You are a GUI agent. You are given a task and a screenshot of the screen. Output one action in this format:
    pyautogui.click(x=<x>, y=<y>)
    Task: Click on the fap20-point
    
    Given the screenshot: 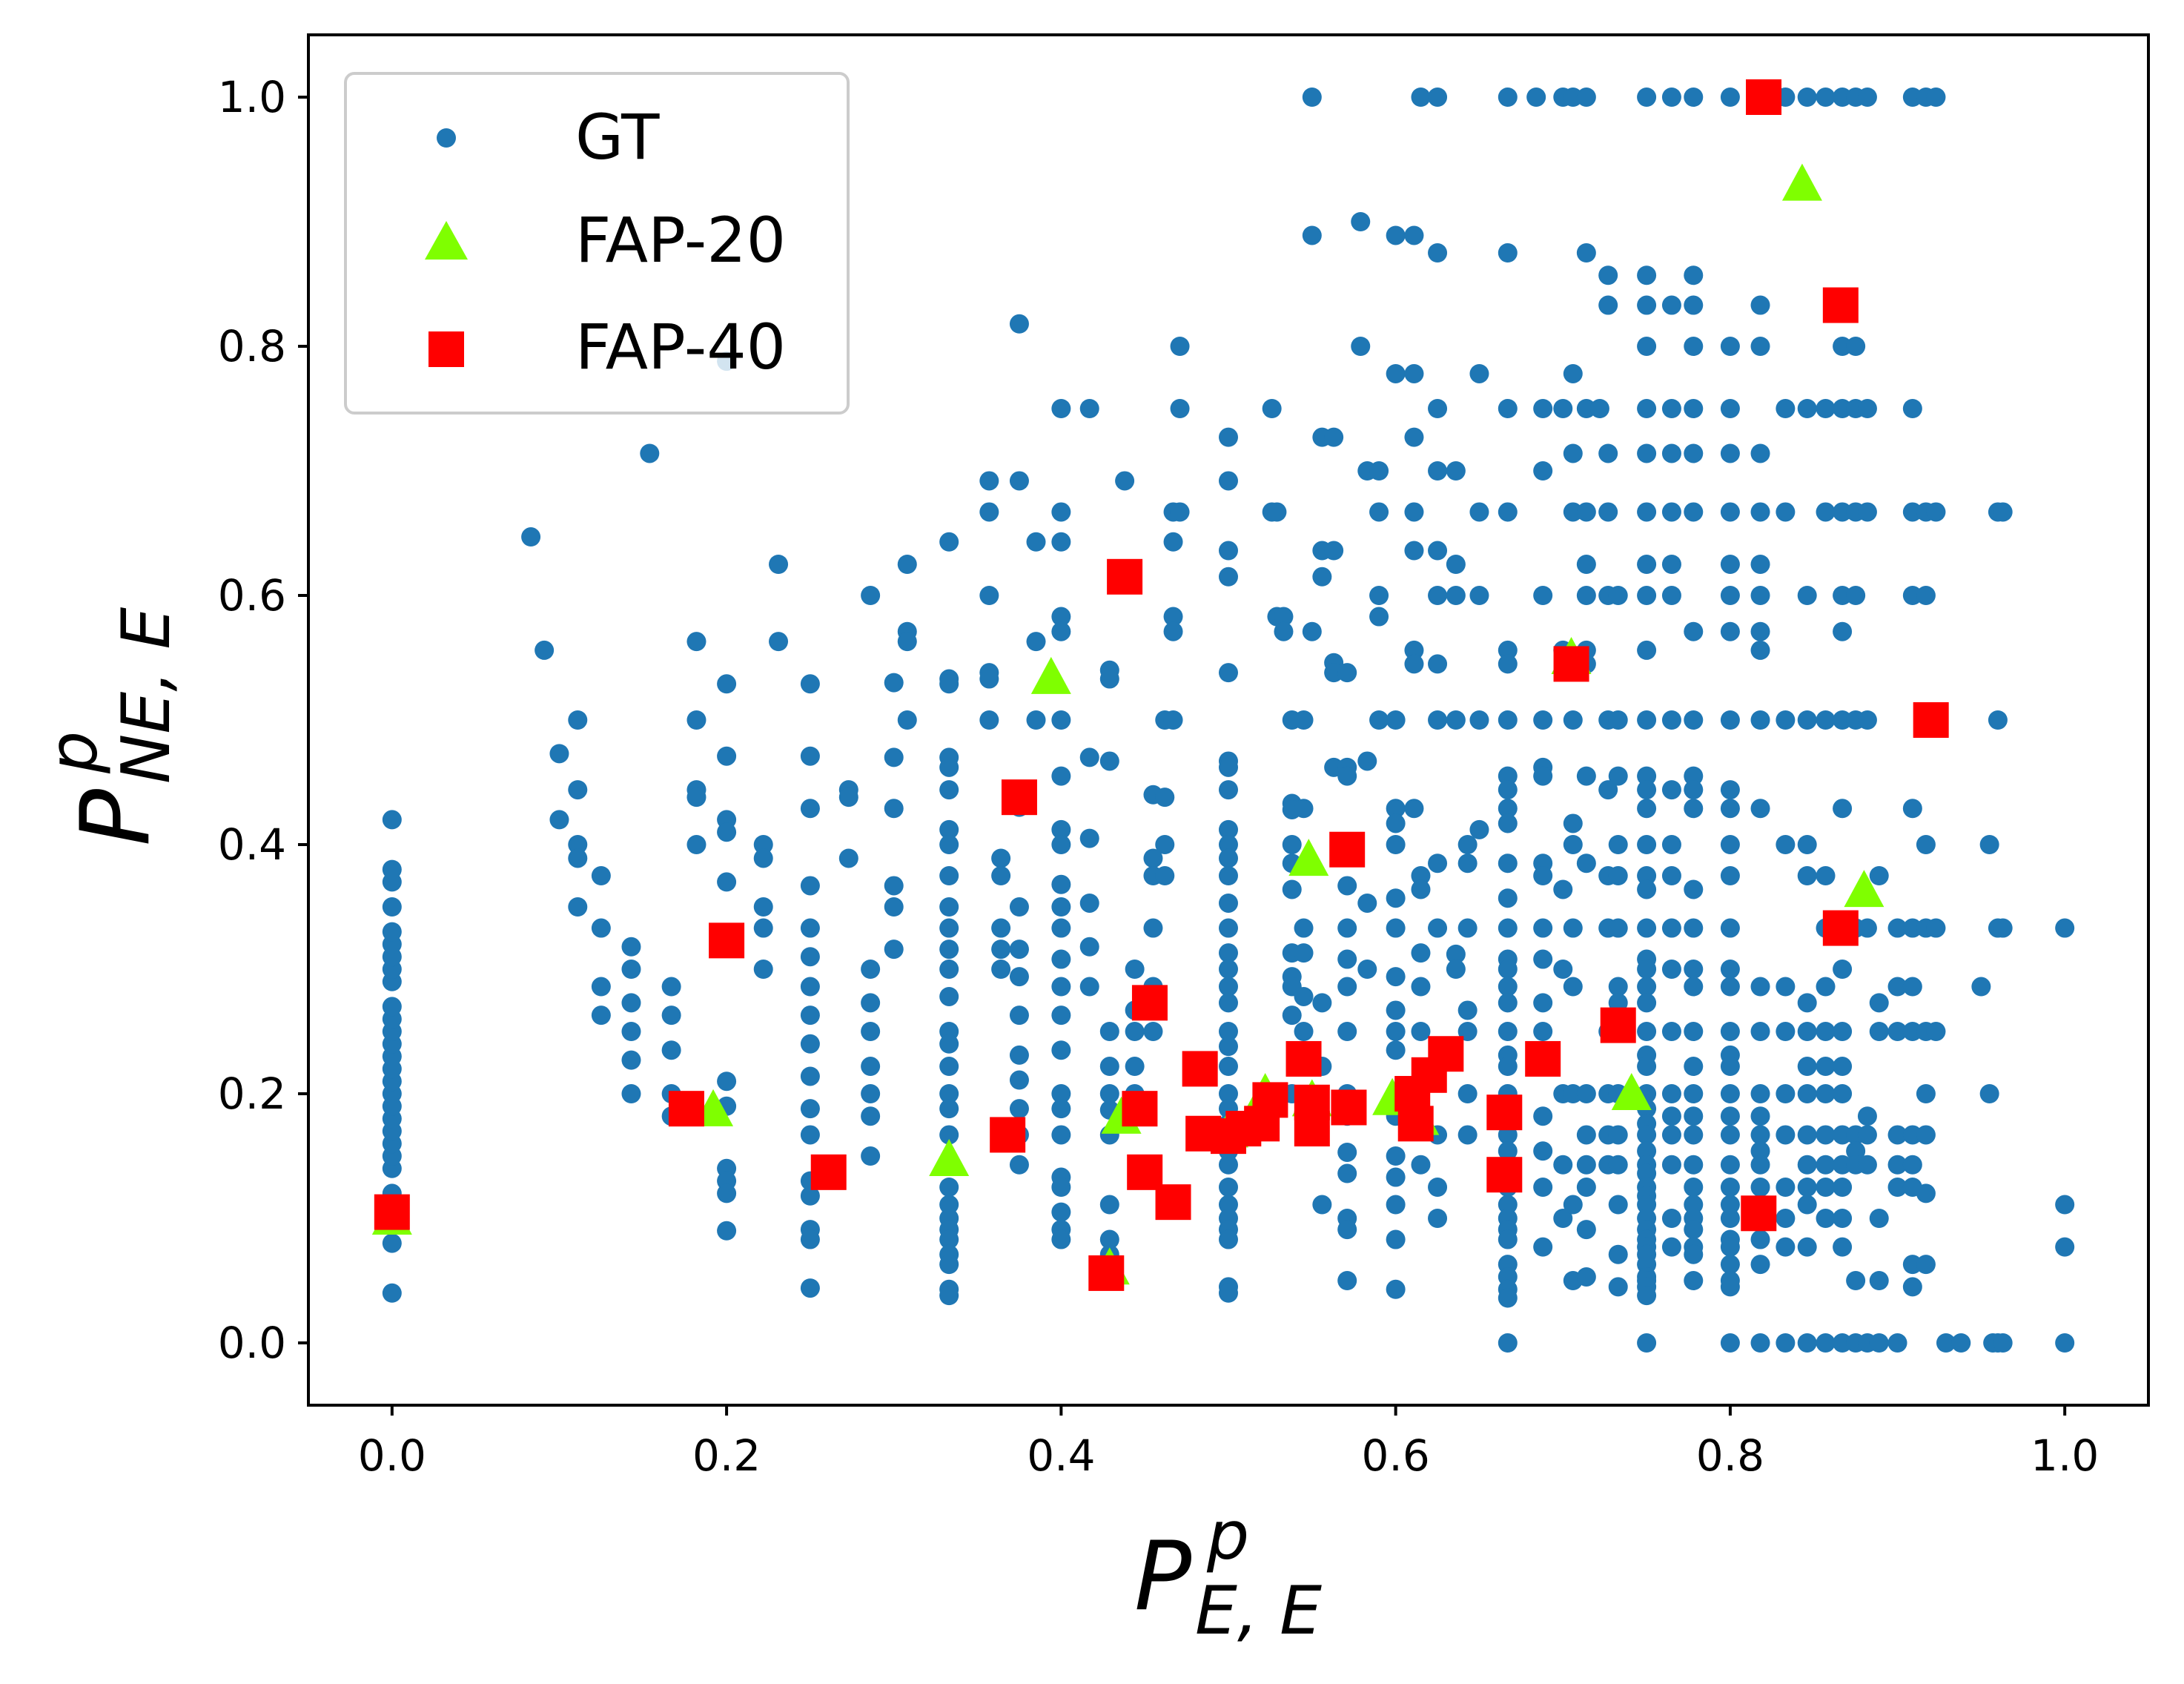 What is the action you would take?
    pyautogui.click(x=1802, y=182)
    